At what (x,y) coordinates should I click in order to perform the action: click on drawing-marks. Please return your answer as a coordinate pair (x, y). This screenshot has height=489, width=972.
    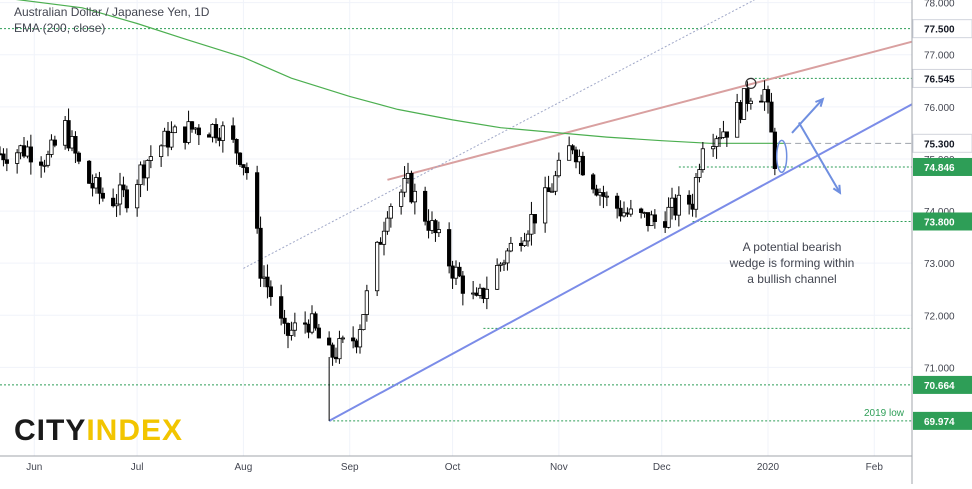
    Looking at the image, I should click on (793, 136).